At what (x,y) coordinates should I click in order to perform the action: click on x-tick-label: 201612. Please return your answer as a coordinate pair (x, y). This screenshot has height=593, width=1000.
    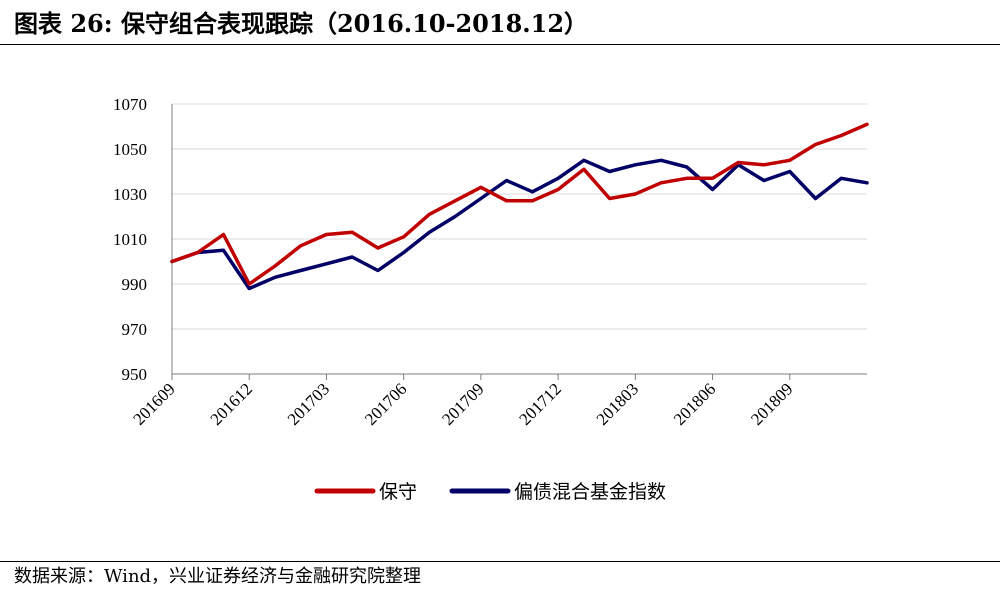
    Looking at the image, I should click on (231, 403).